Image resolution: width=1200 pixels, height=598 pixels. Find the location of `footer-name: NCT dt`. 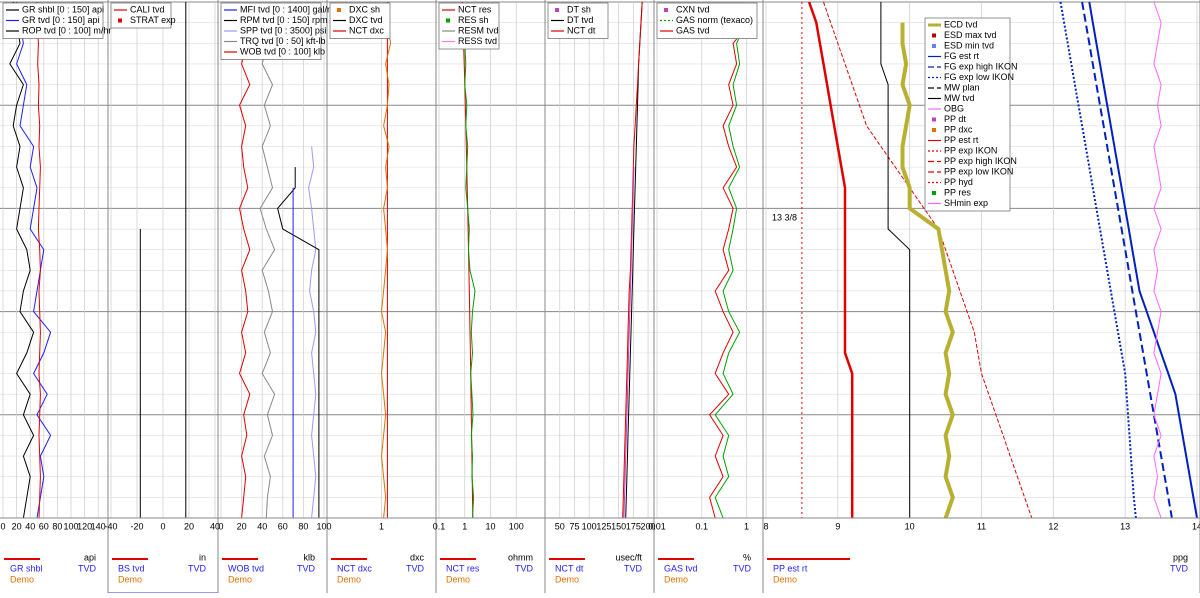

footer-name: NCT dt is located at coordinates (569, 568).